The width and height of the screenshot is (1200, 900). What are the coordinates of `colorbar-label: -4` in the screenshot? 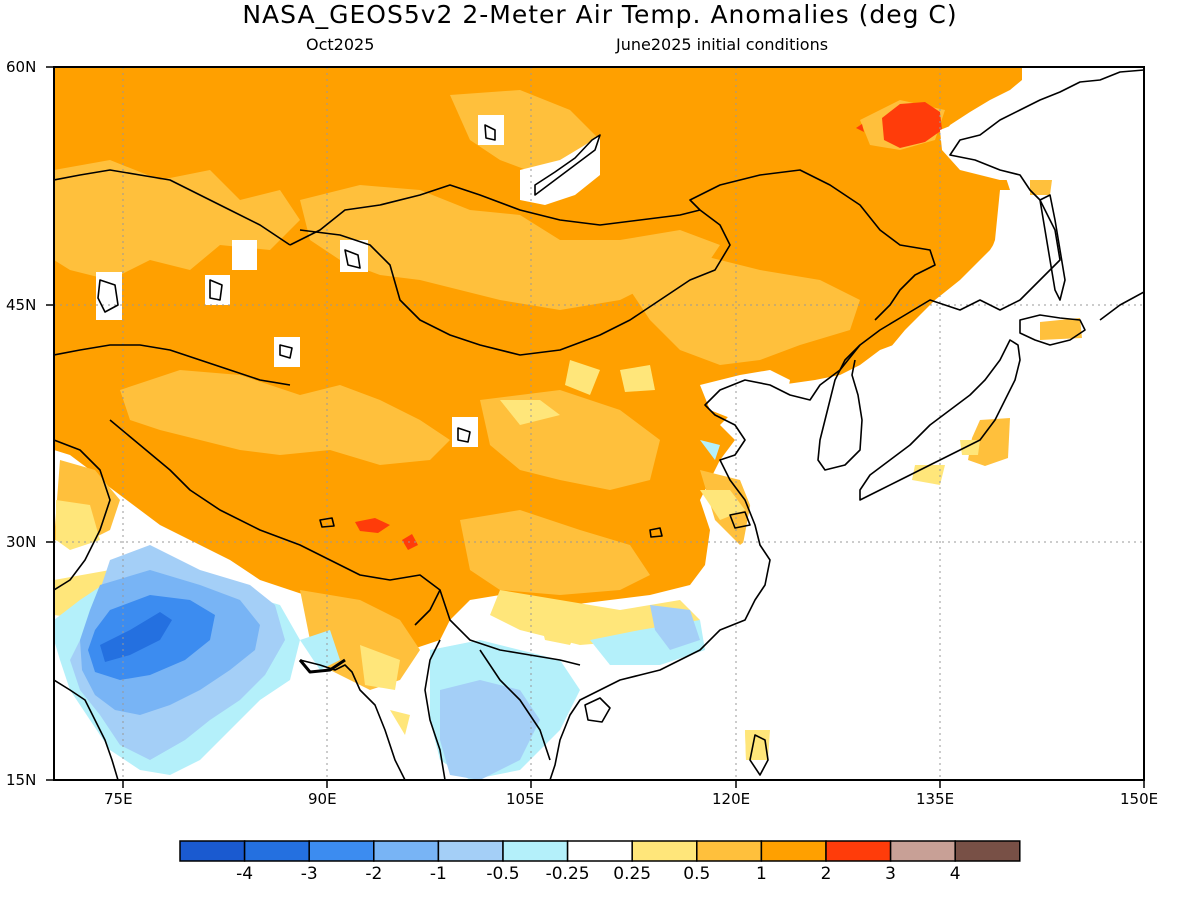 It's located at (245, 874).